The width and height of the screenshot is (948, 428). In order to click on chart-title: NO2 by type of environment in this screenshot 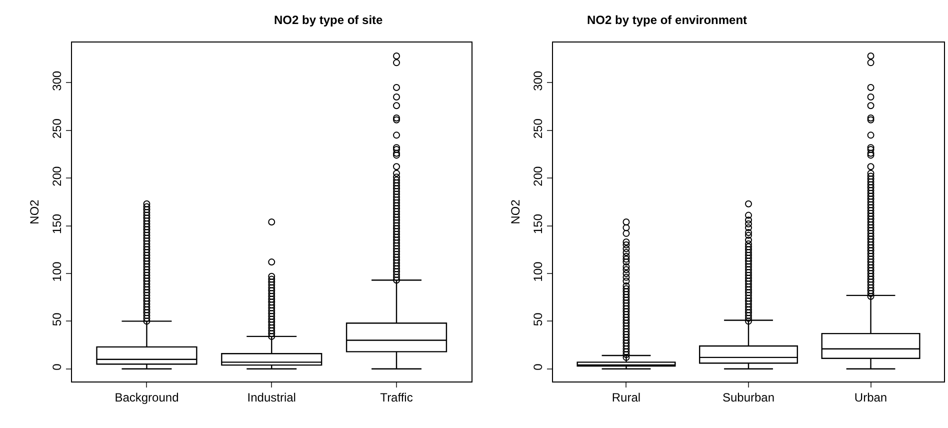, I will do `click(667, 20)`.